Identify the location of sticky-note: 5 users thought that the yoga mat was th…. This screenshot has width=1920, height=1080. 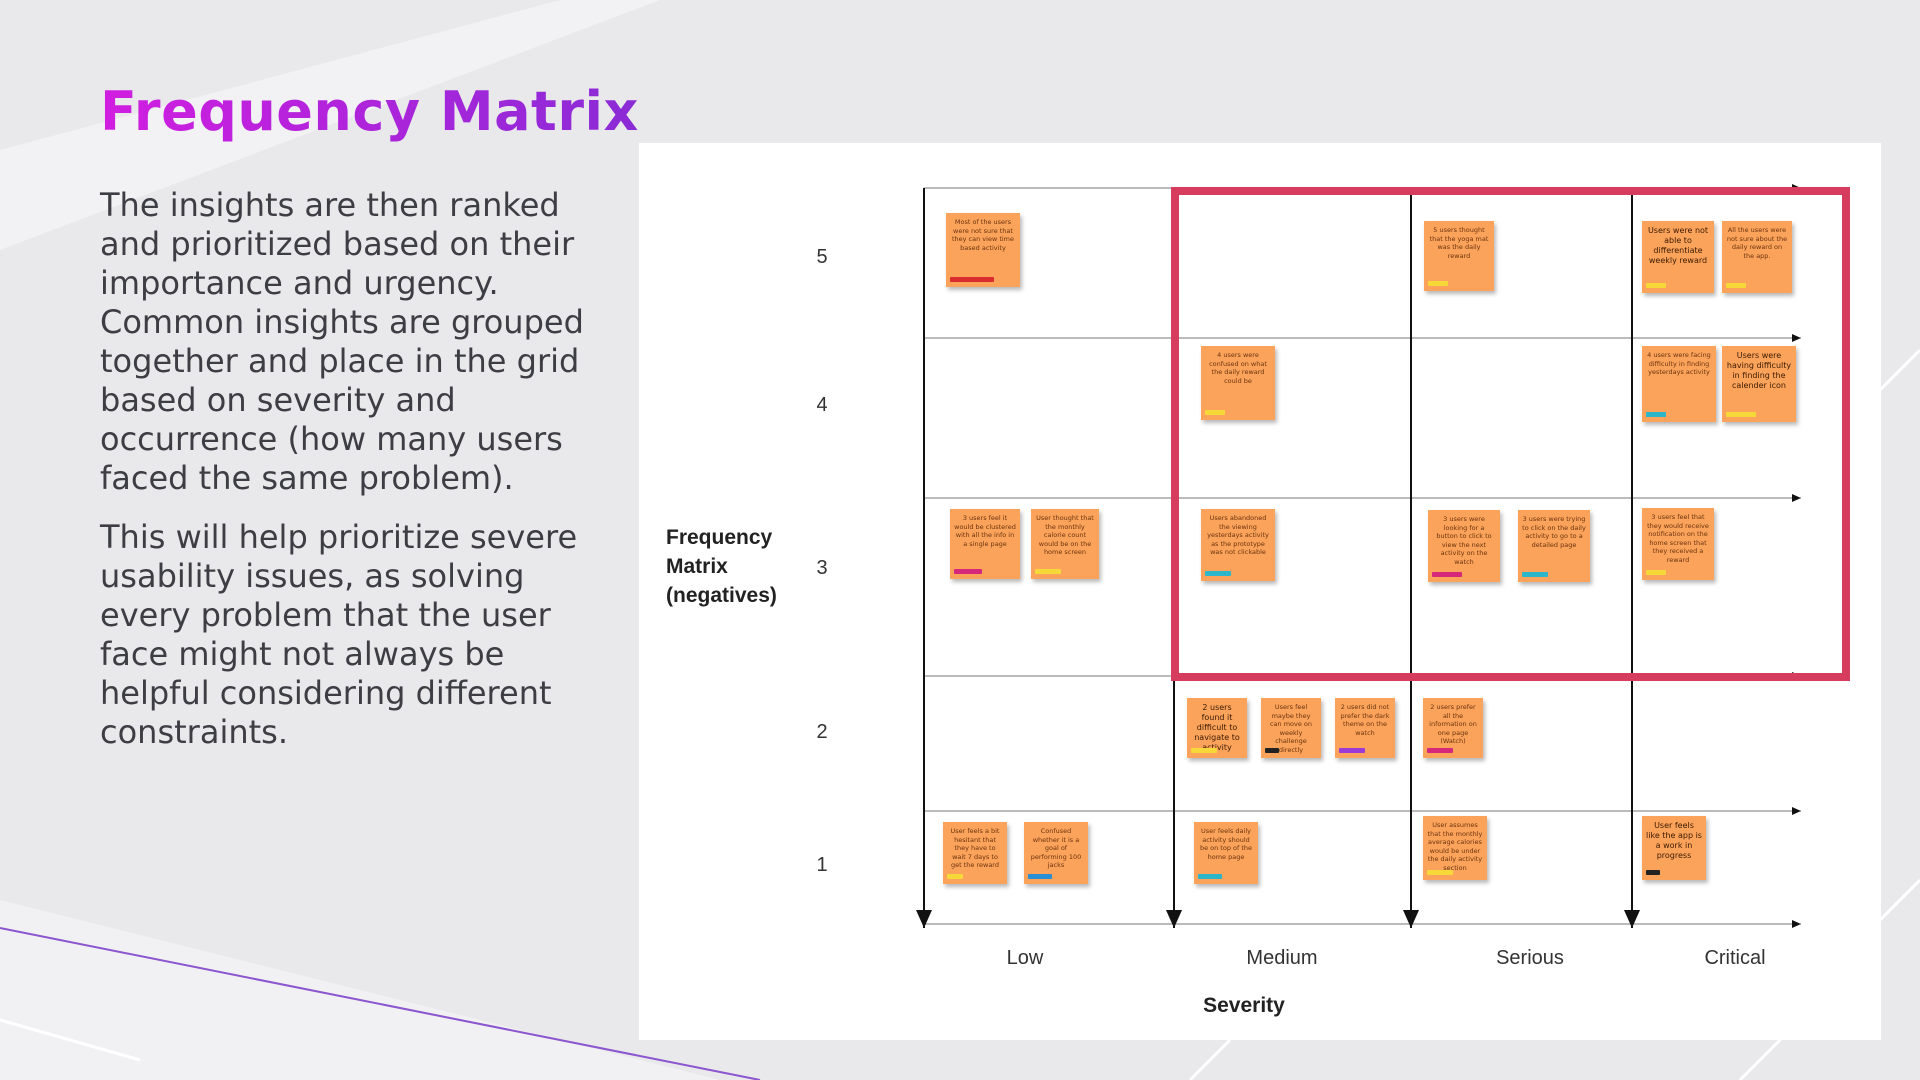
(1459, 256).